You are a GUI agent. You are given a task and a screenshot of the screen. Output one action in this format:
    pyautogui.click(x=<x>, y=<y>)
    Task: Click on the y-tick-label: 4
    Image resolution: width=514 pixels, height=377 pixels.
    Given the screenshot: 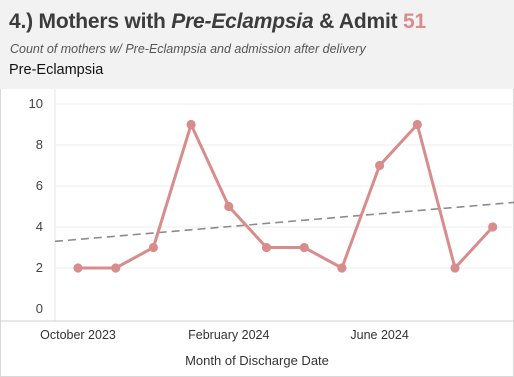 What is the action you would take?
    pyautogui.click(x=39, y=226)
    